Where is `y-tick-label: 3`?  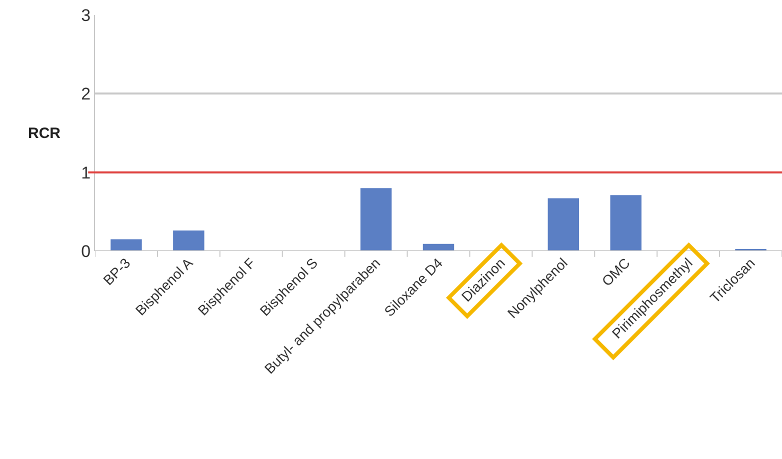 y-tick-label: 3 is located at coordinates (86, 15).